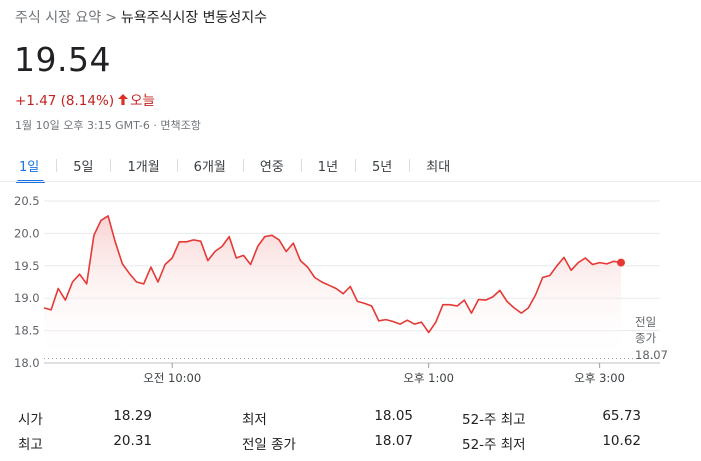 The height and width of the screenshot is (461, 701). Describe the element at coordinates (327, 166) in the screenshot. I see `tab-1-year: 1년` at that location.